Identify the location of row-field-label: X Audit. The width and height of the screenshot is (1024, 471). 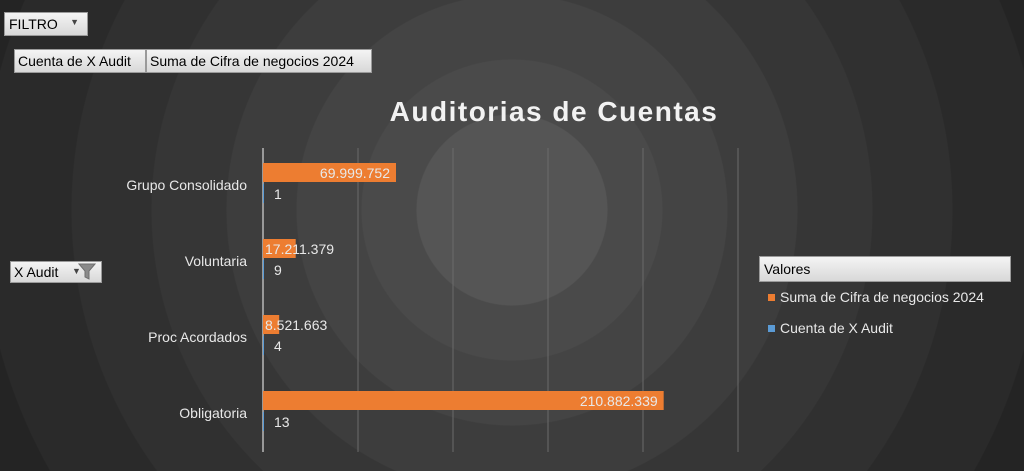
(36, 272).